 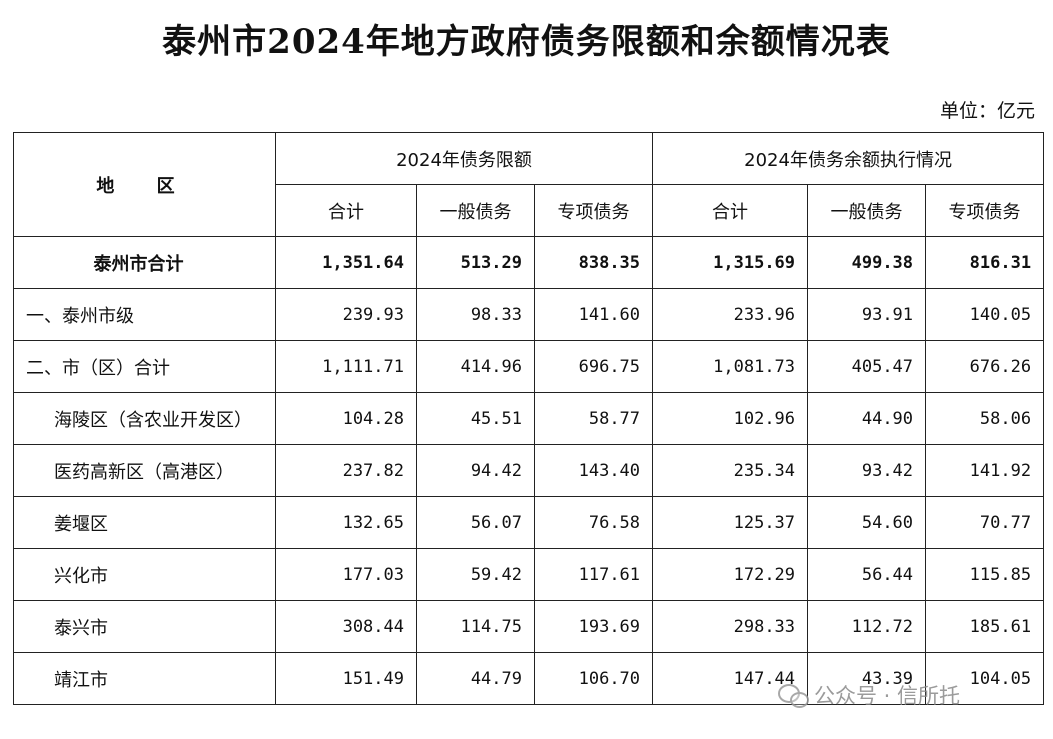 What do you see at coordinates (730, 574) in the screenshot?
I see `value-cell: 172.29` at bounding box center [730, 574].